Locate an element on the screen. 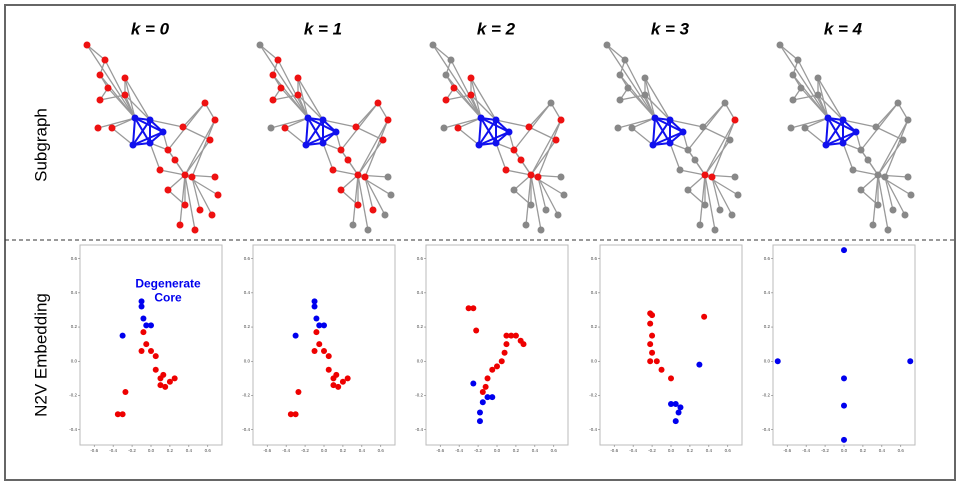 Image resolution: width=960 pixels, height=490 pixels. x-tick-label: -0.2 is located at coordinates (652, 450).